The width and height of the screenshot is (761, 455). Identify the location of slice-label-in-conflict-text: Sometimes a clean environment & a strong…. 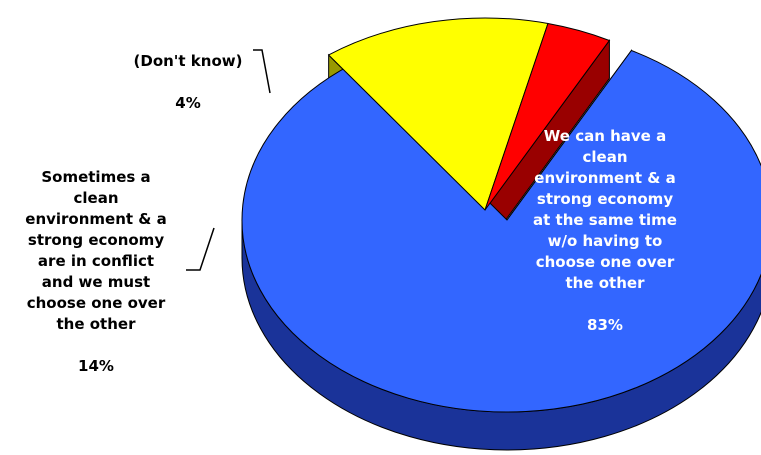
(96, 250).